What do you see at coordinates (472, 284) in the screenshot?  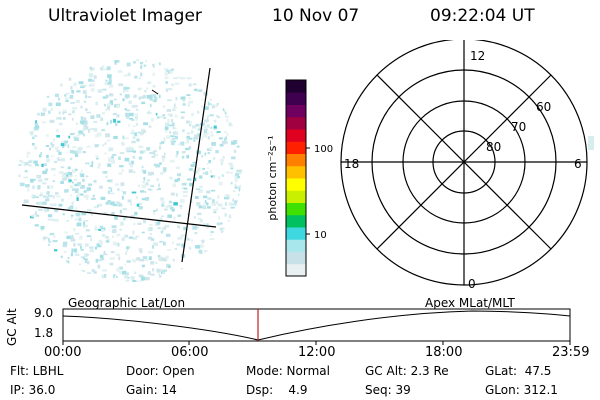 I see `mlt-label-0: 0` at bounding box center [472, 284].